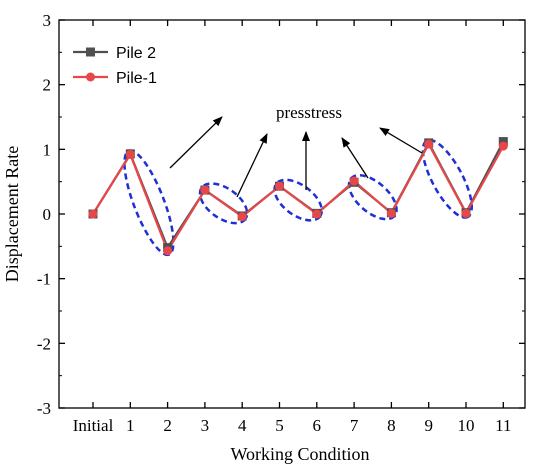 Image resolution: width=550 pixels, height=473 pixels. Describe the element at coordinates (47, 20) in the screenshot. I see `y-tick-label: 3` at that location.